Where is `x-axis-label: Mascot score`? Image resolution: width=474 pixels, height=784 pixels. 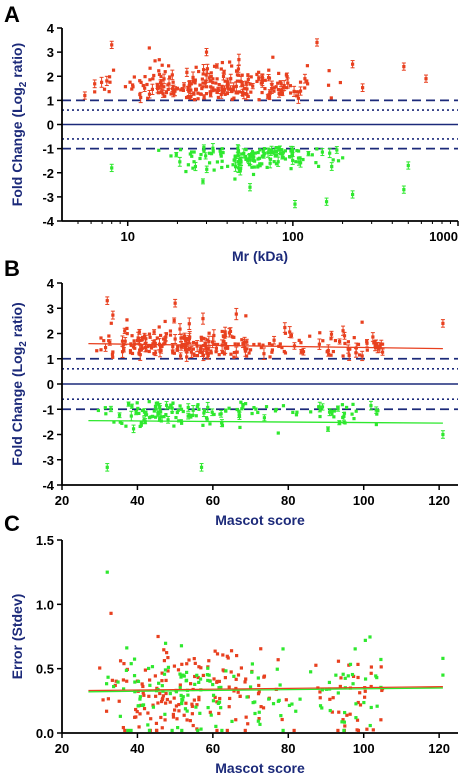
x-axis-label: Mascot score is located at coordinates (260, 768).